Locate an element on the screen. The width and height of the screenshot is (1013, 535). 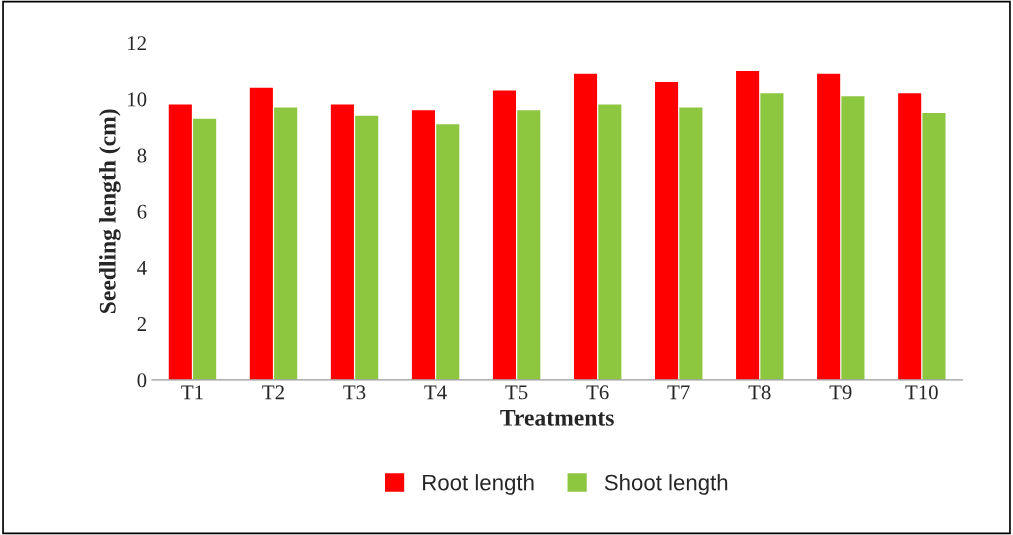
legend-label: Shoot length is located at coordinates (666, 484).